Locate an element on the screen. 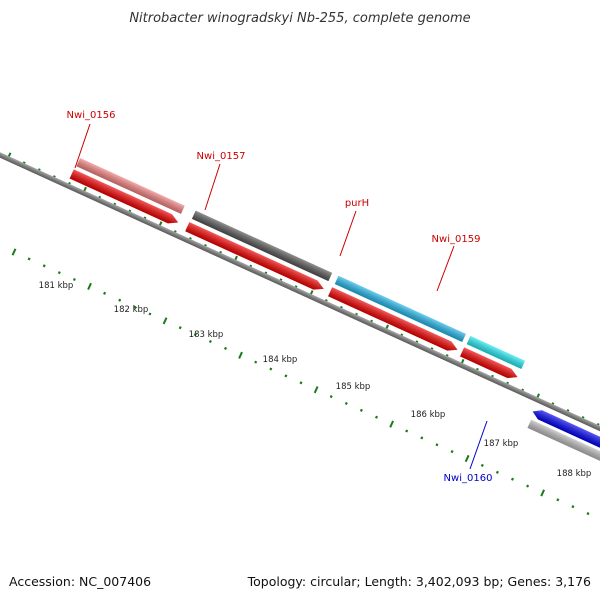 The height and width of the screenshot is (605, 600). kbp-label: 185 kbp is located at coordinates (353, 387).